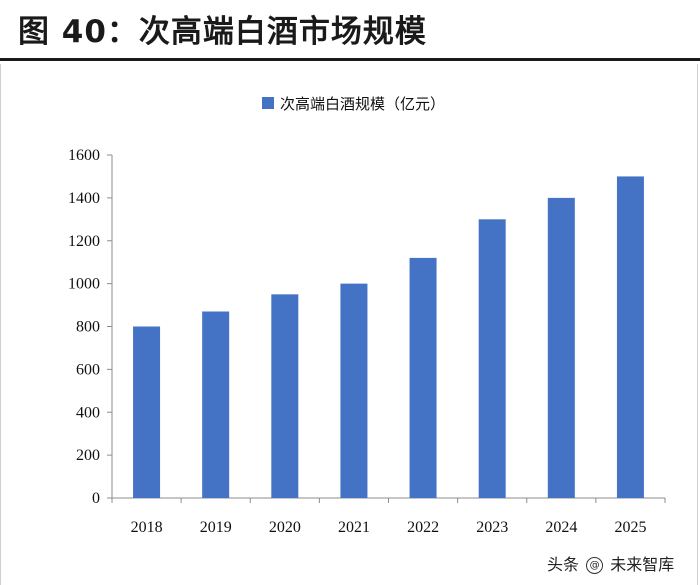 Image resolution: width=700 pixels, height=585 pixels. I want to click on y-tick-label: 1200, so click(84, 241).